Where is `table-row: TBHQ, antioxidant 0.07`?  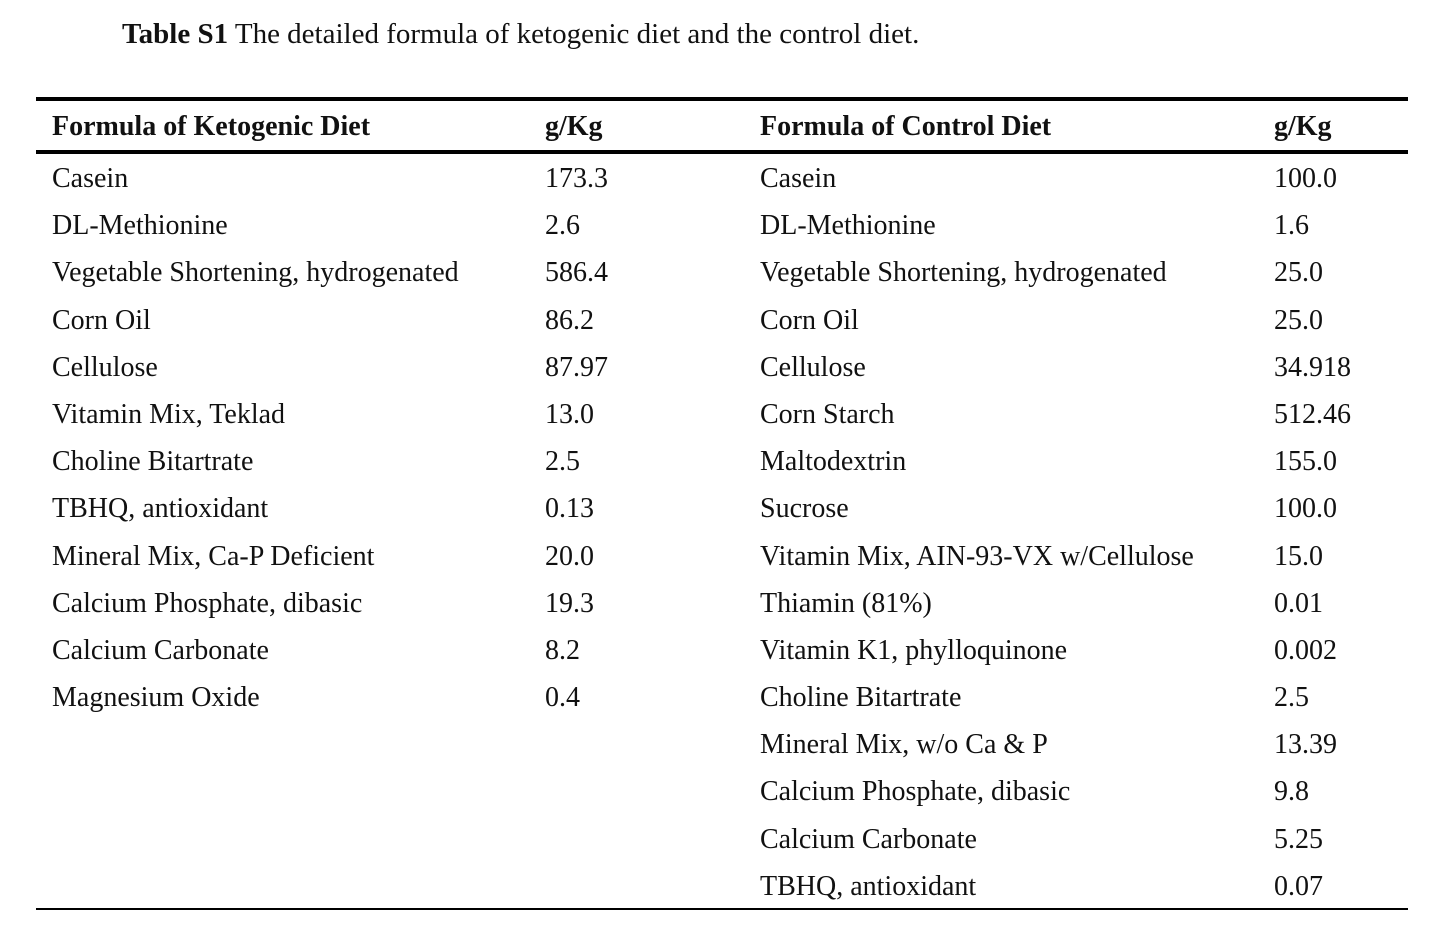 table-row: TBHQ, antioxidant 0.07 is located at coordinates (728, 886).